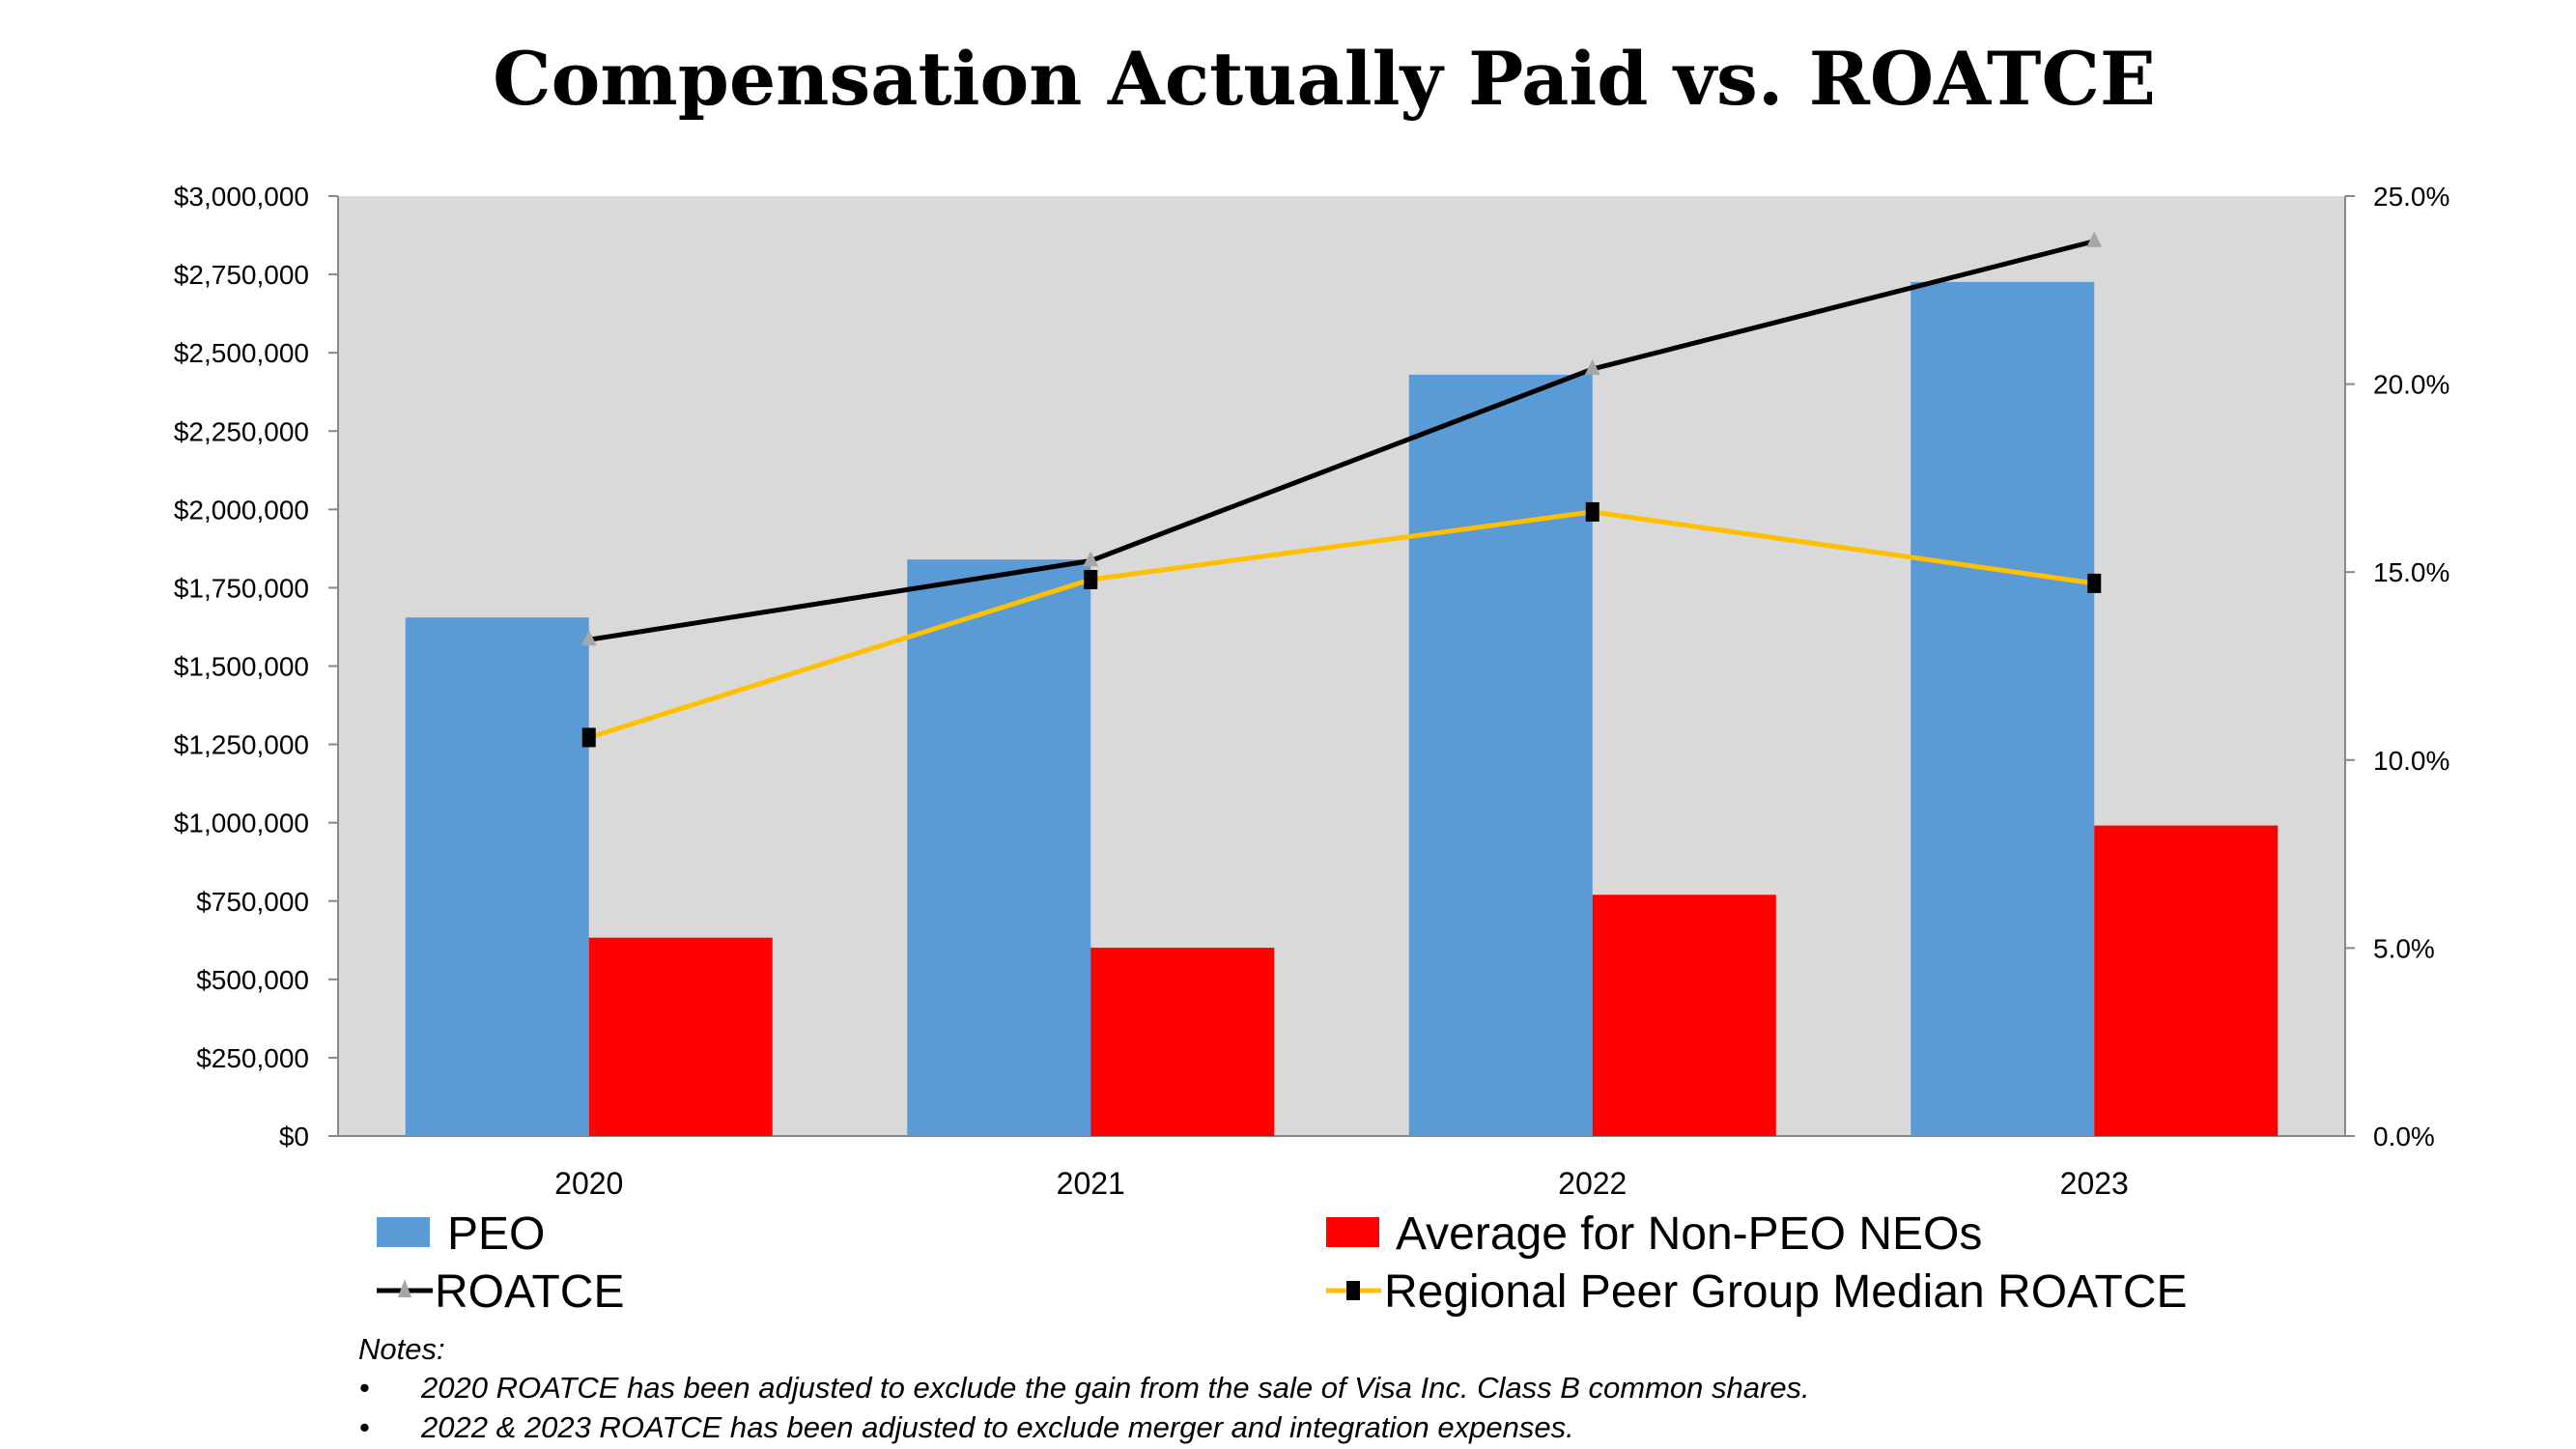 This screenshot has width=2576, height=1449. I want to click on y-left-tick-label: $250,000, so click(252, 1058).